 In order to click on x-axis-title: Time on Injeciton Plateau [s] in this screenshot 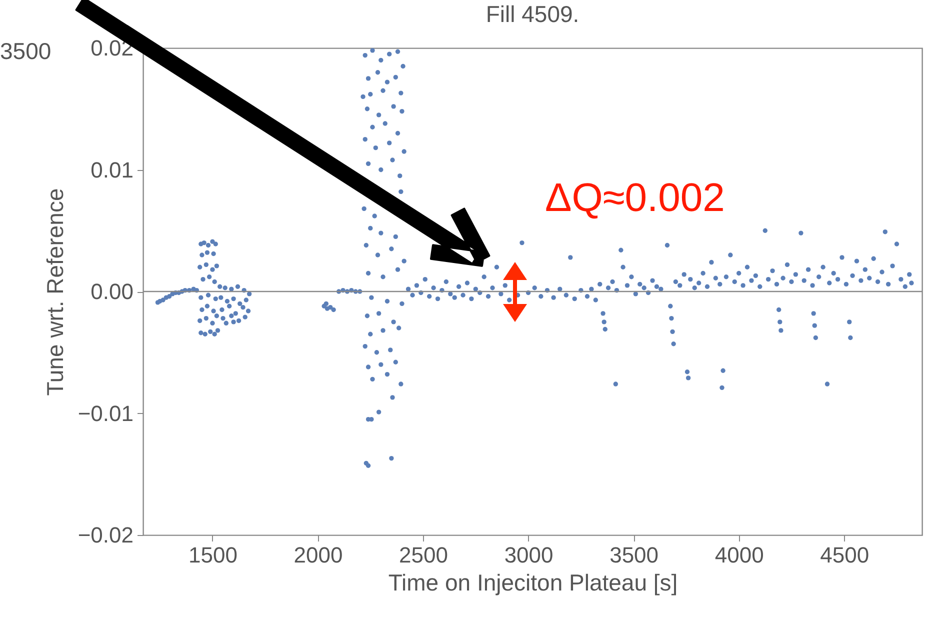, I will do `click(533, 583)`.